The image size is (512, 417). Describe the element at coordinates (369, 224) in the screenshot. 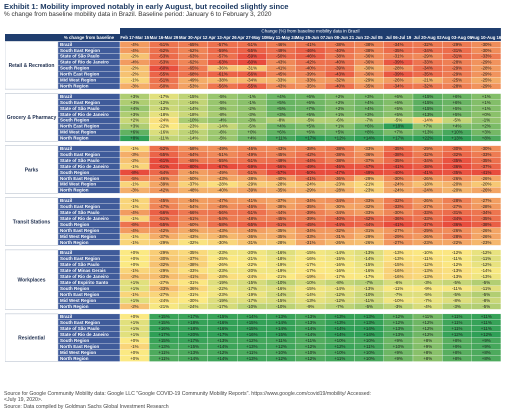

I see `cell-value: -44%` at that location.